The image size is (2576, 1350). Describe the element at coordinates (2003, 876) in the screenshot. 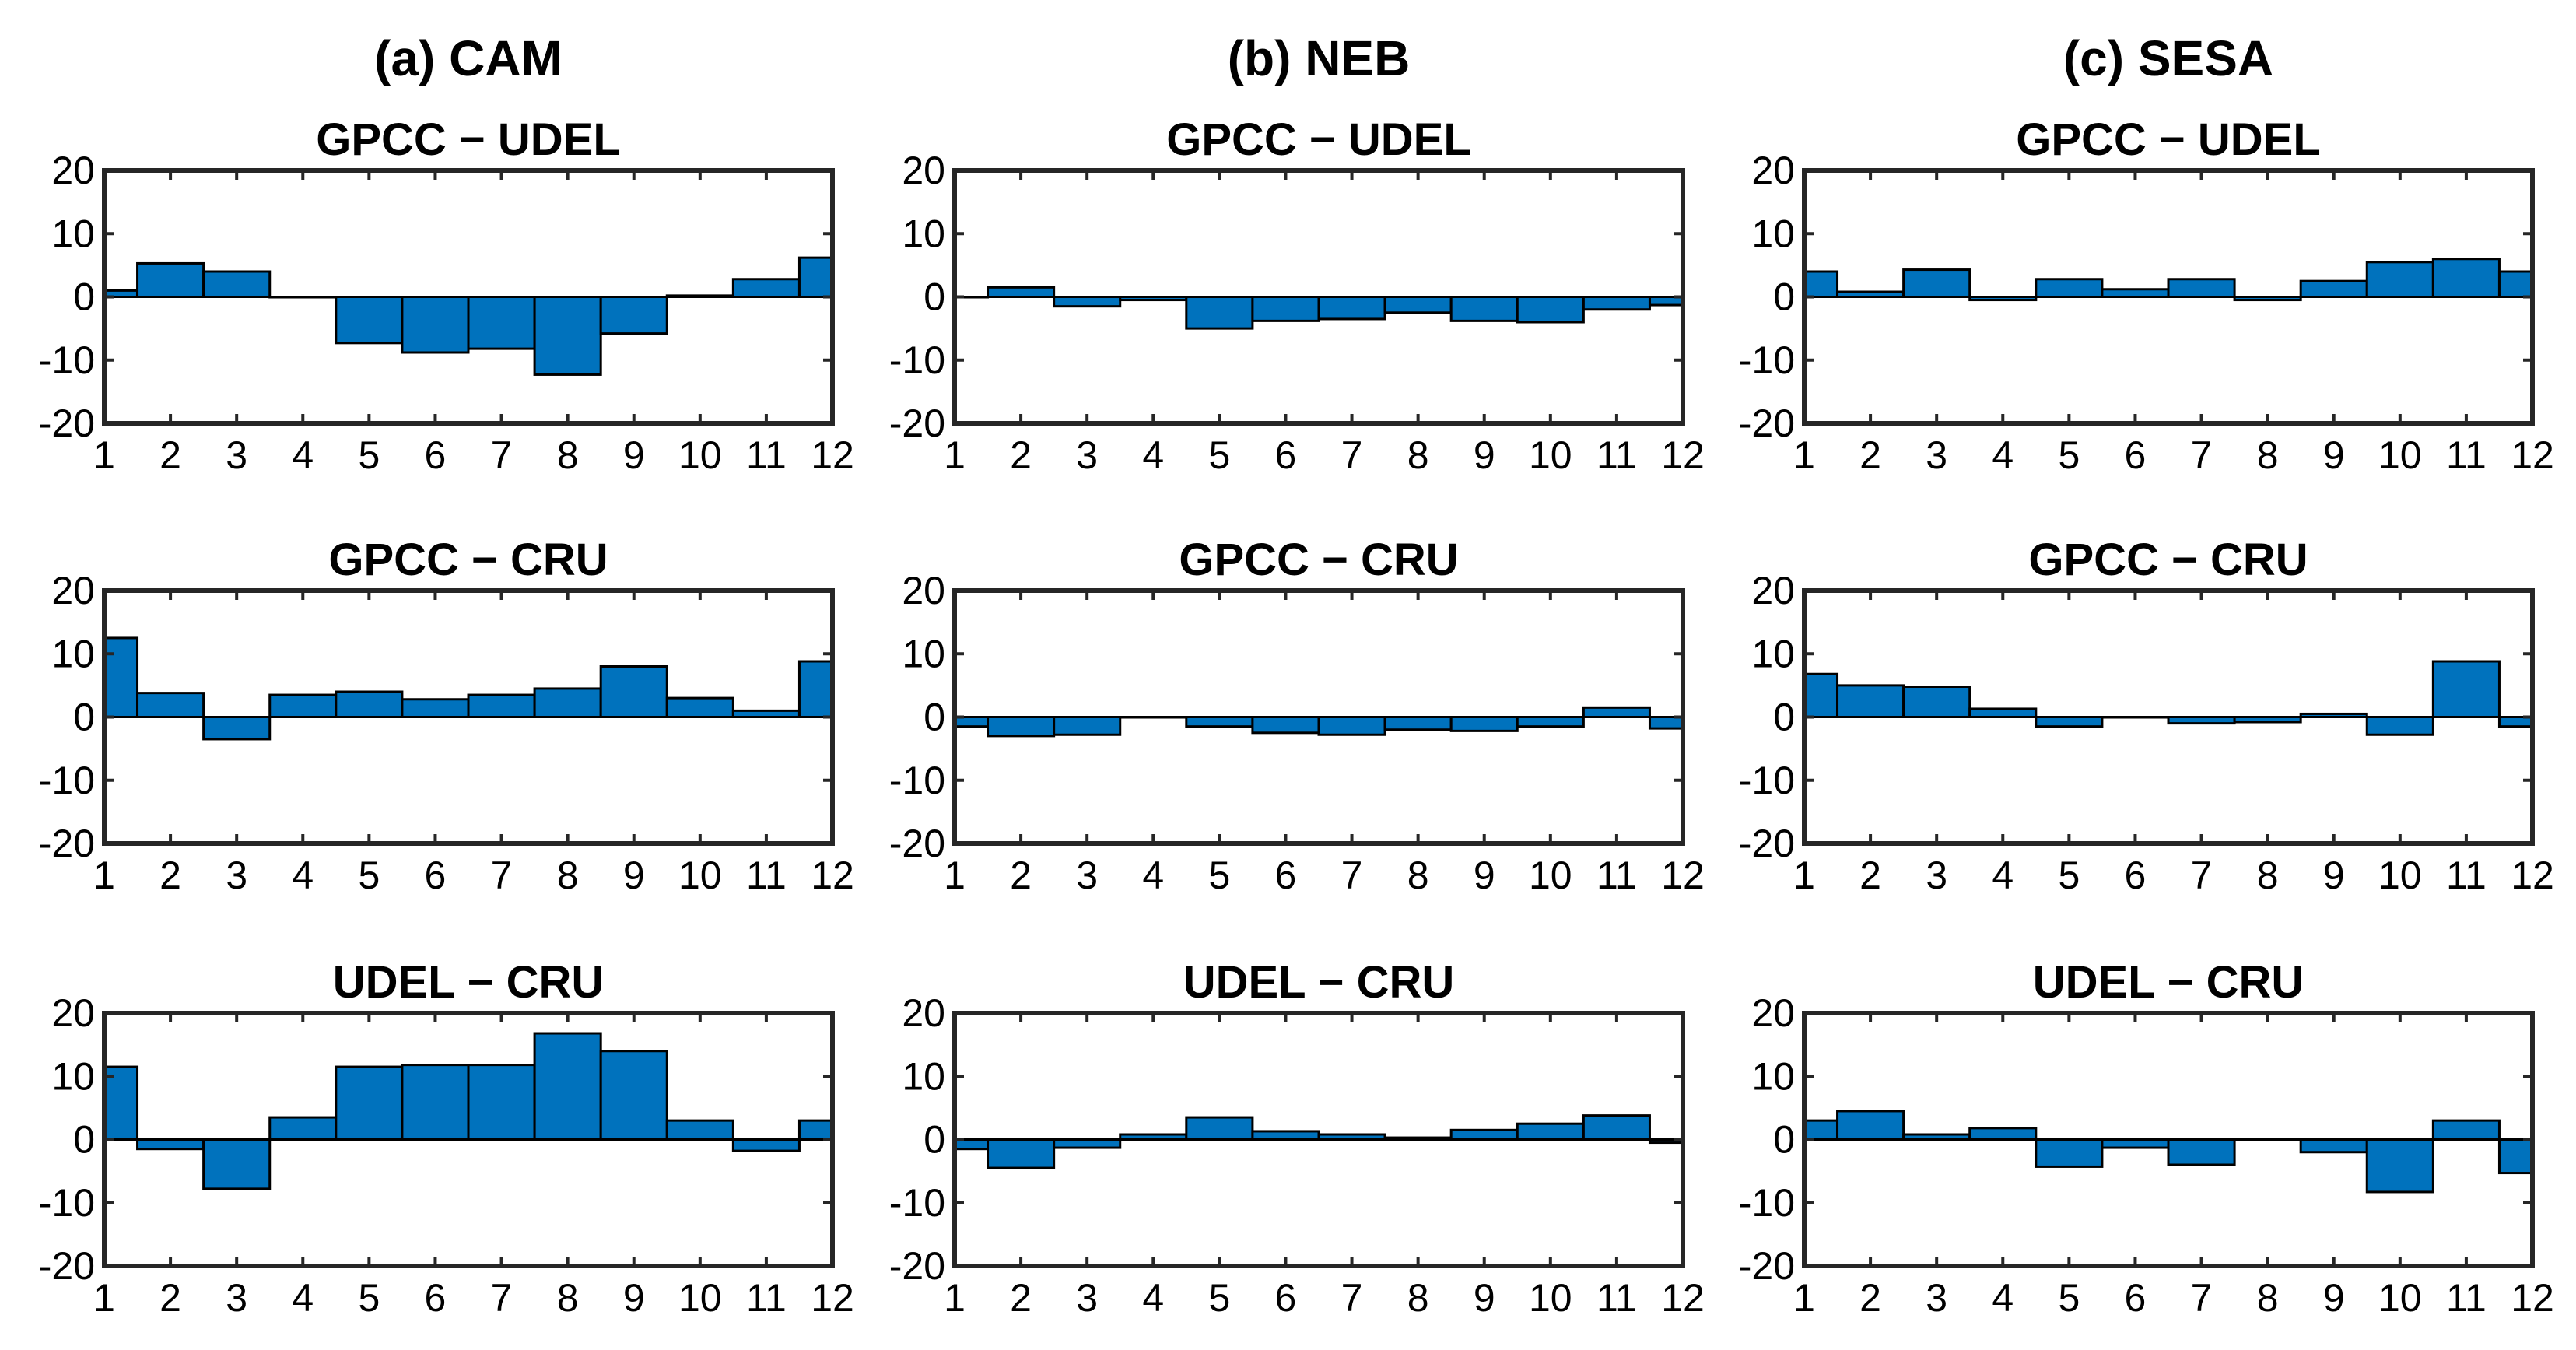

I see `x-tick-label: 4` at that location.